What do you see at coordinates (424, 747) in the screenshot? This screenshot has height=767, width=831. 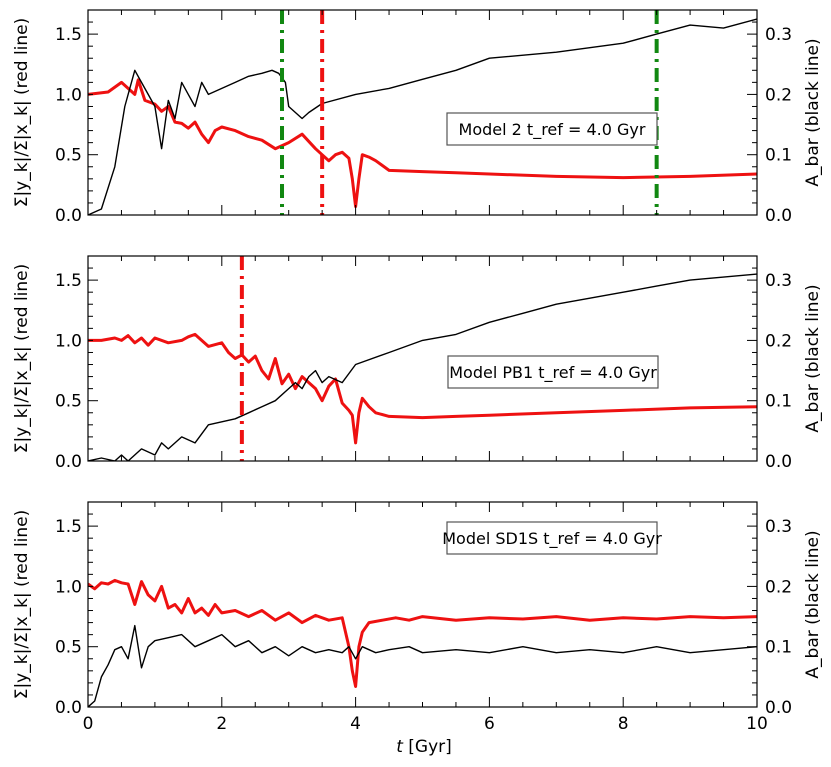 I see `x-axis-label: t [Gyr]` at bounding box center [424, 747].